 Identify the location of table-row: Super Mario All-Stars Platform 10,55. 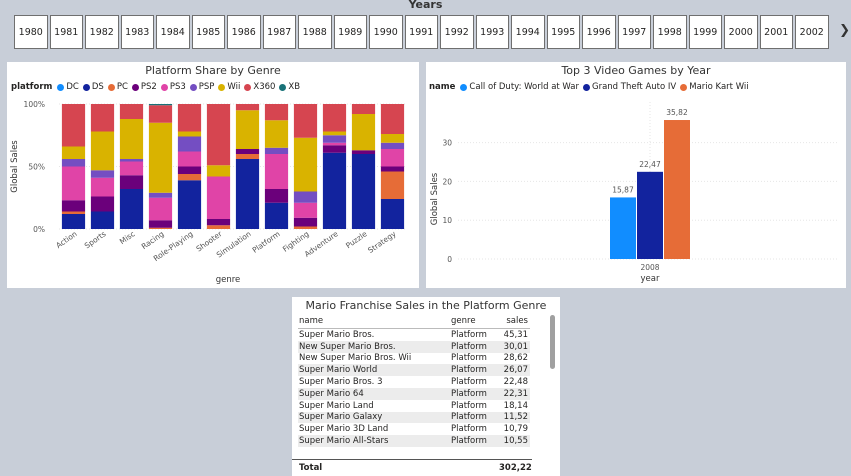
(414, 441).